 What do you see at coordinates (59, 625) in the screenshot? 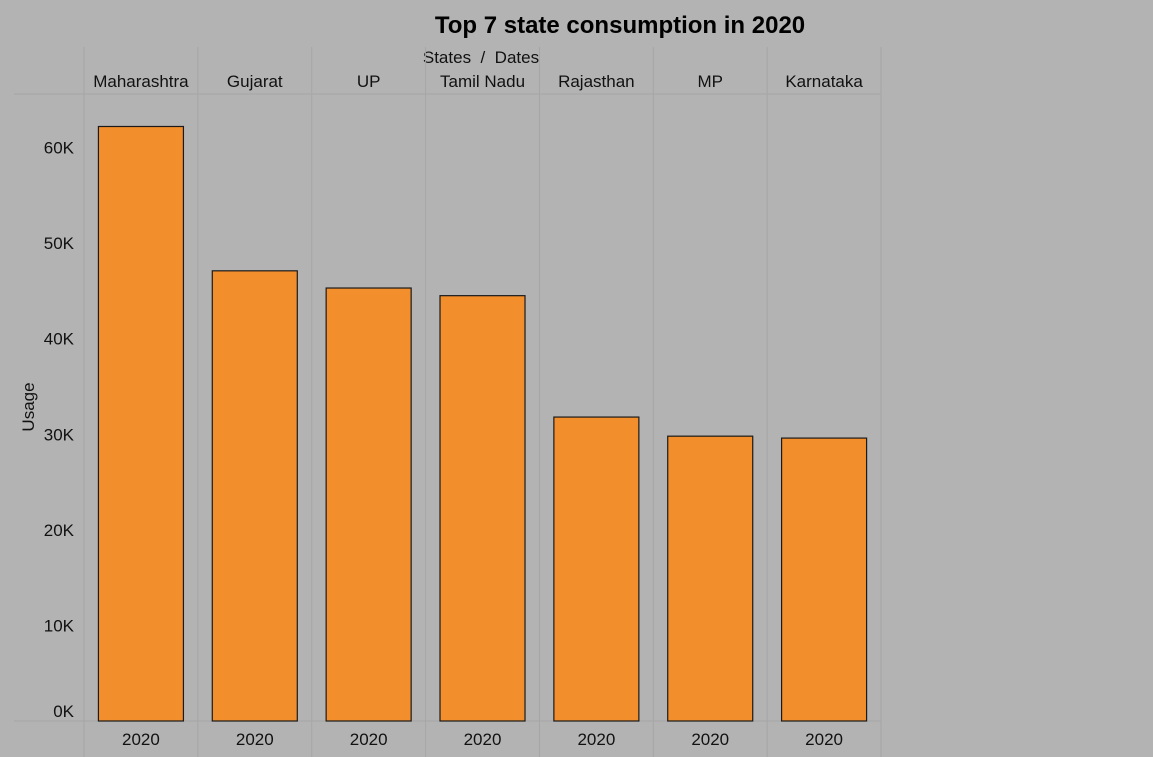
I see `y-tick-label: 10K` at bounding box center [59, 625].